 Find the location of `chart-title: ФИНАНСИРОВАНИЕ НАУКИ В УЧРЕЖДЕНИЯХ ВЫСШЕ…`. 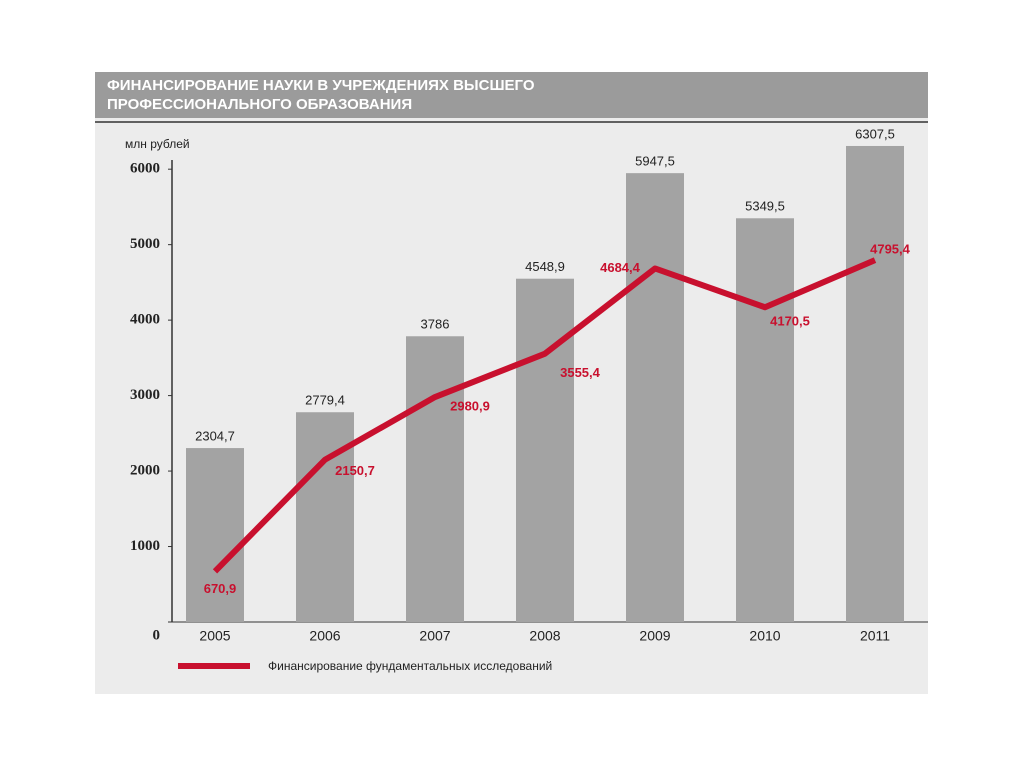

chart-title: ФИНАНСИРОВАНИЕ НАУКИ В УЧРЕЖДЕНИЯХ ВЫСШЕ… is located at coordinates (321, 85).